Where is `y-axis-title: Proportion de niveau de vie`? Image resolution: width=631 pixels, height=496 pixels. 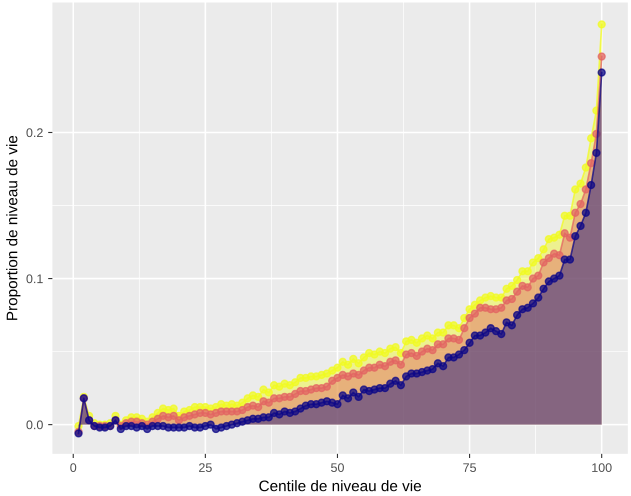 y-axis-title: Proportion de niveau de vie is located at coordinates (13, 228).